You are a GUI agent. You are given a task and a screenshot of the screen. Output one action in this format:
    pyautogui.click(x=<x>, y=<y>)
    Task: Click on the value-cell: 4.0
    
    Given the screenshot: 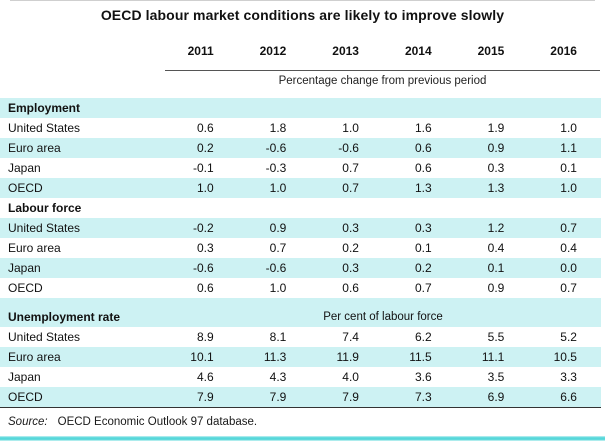 What is the action you would take?
    pyautogui.click(x=350, y=377)
    